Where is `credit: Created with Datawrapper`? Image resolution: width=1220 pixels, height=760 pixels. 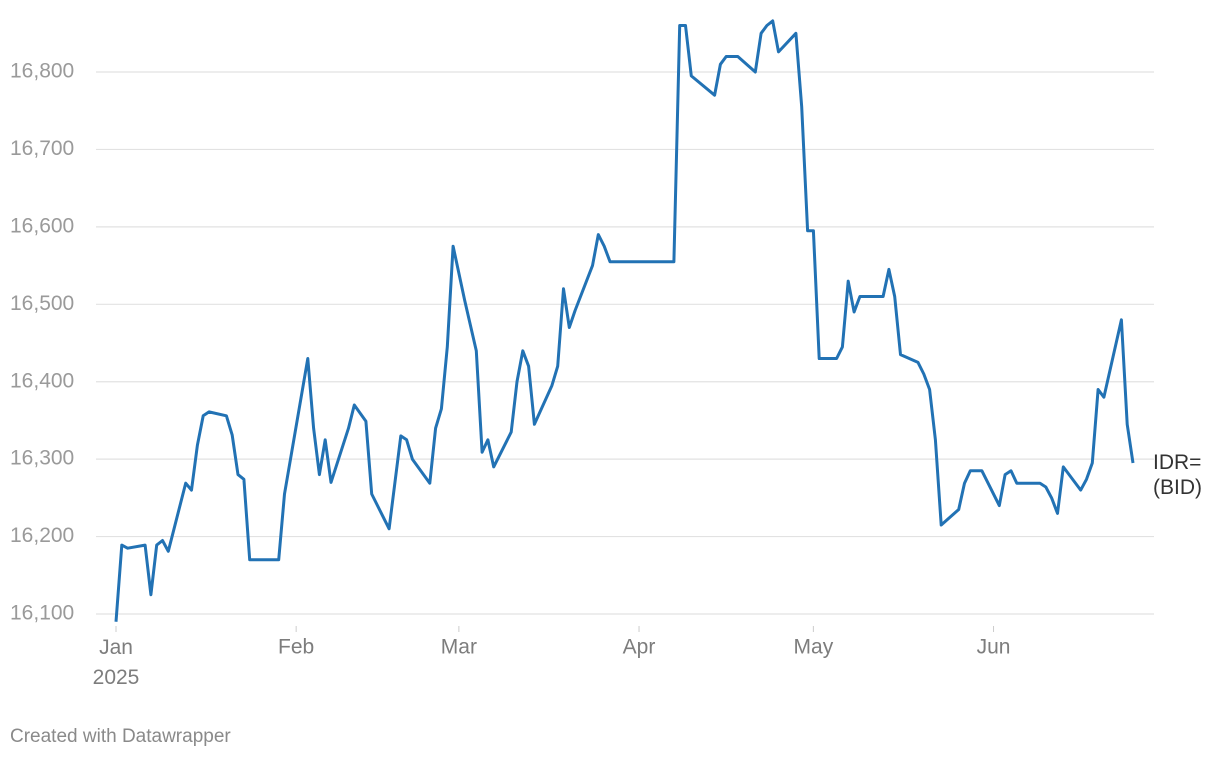
credit: Created with Datawrapper is located at coordinates (120, 736).